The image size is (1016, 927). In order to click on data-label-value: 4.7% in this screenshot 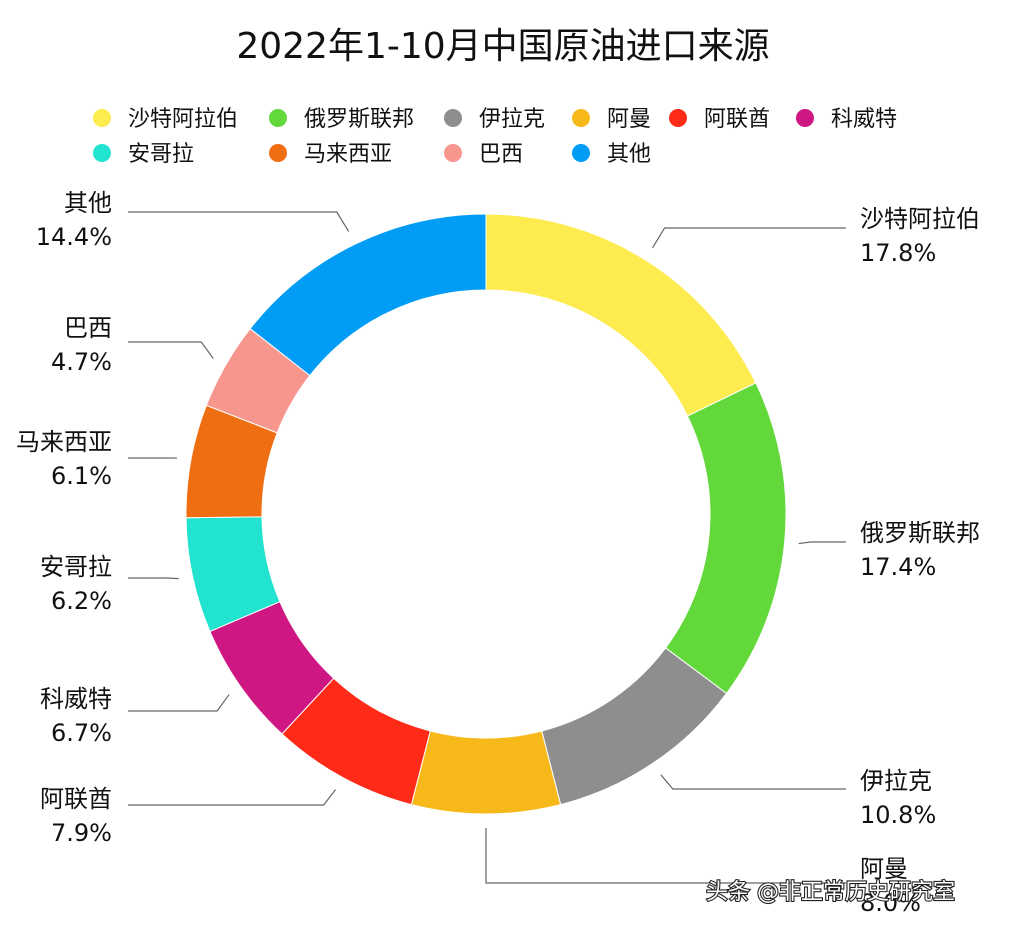, I will do `click(81, 362)`.